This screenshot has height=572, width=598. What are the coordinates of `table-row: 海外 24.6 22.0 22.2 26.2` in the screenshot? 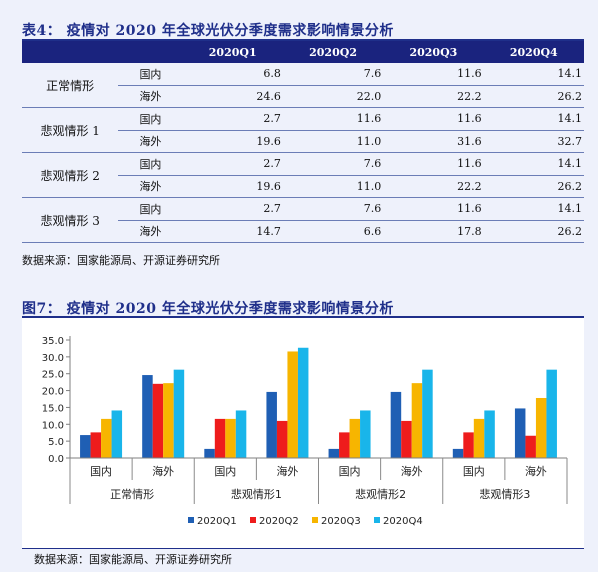 It's located at (303, 96).